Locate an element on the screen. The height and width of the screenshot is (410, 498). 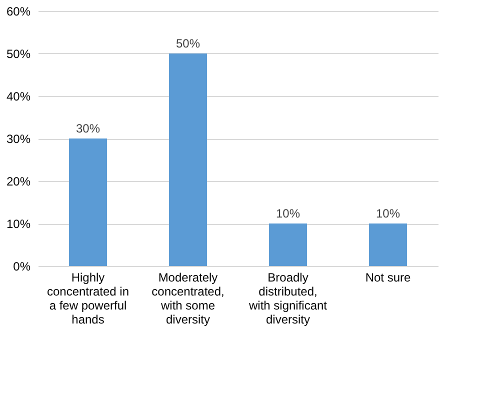
x-tick-label: Not sure is located at coordinates (388, 277).